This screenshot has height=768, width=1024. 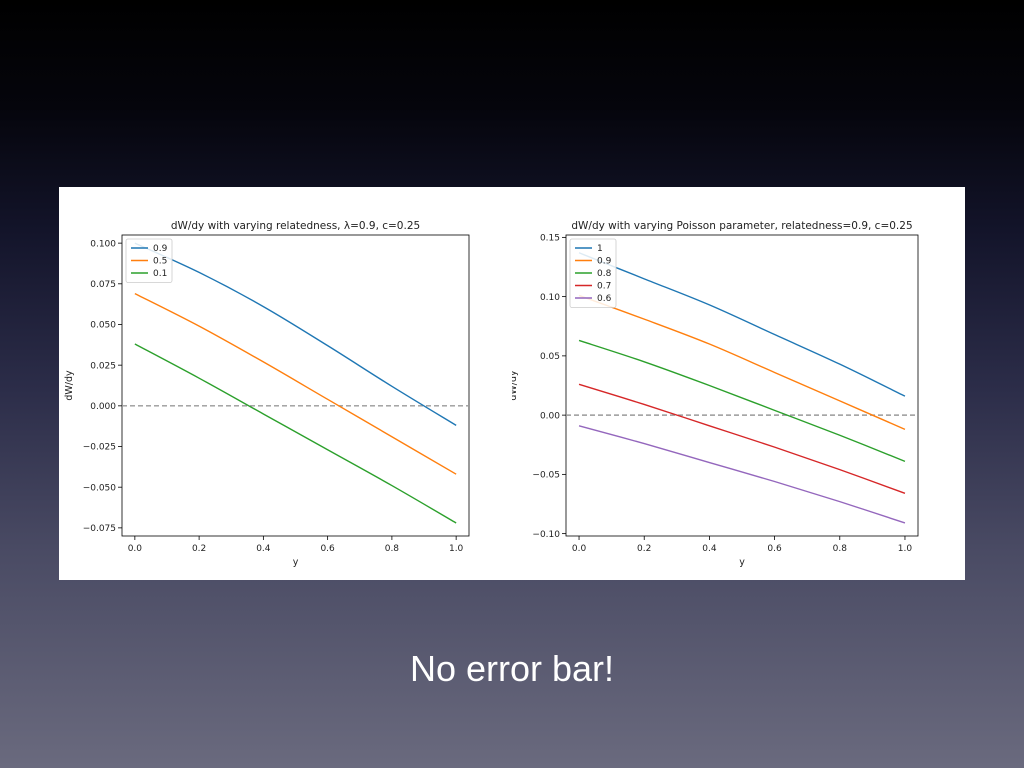 I want to click on series-line-0.1, so click(x=295, y=433).